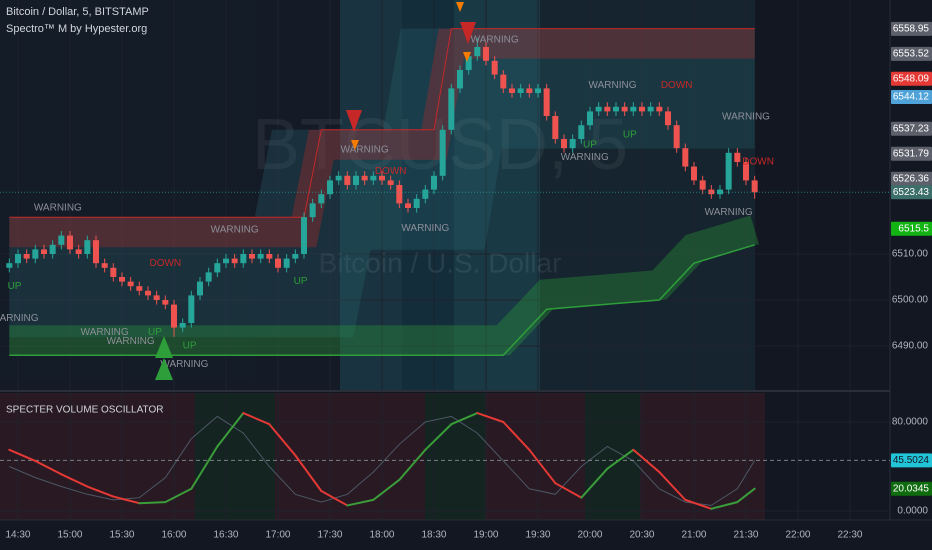 This screenshot has width=932, height=550. I want to click on x-tick-label: 15:30, so click(121, 535).